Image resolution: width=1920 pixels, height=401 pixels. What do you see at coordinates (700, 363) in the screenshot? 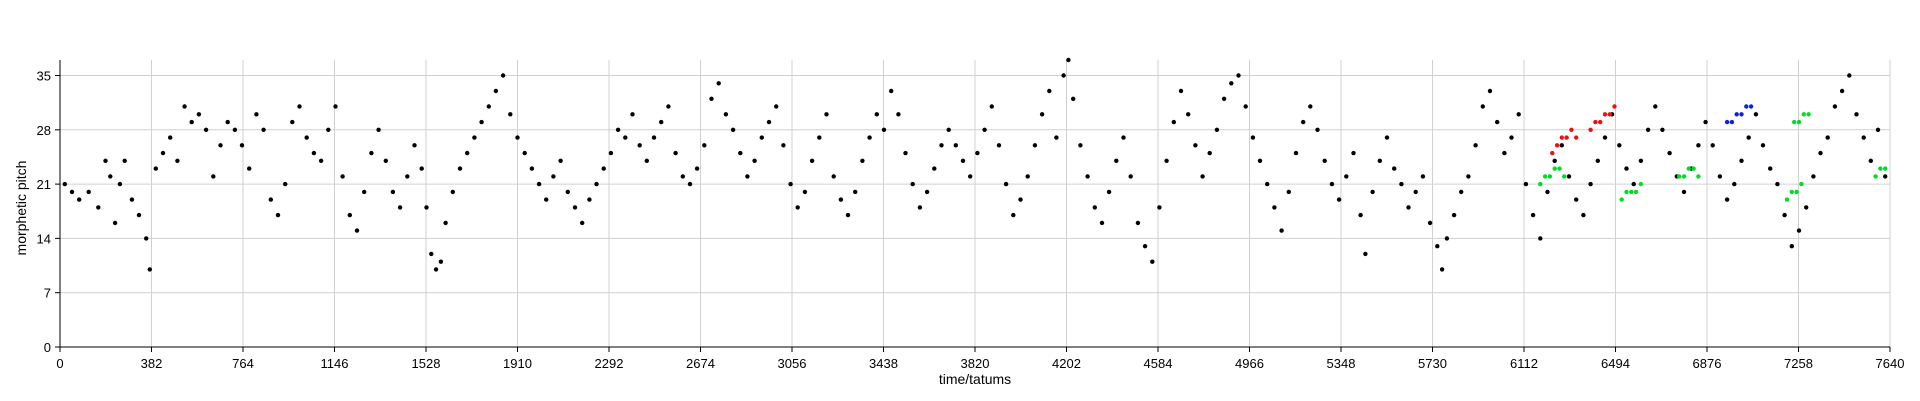
I see `x-tick-label: 2674` at bounding box center [700, 363].